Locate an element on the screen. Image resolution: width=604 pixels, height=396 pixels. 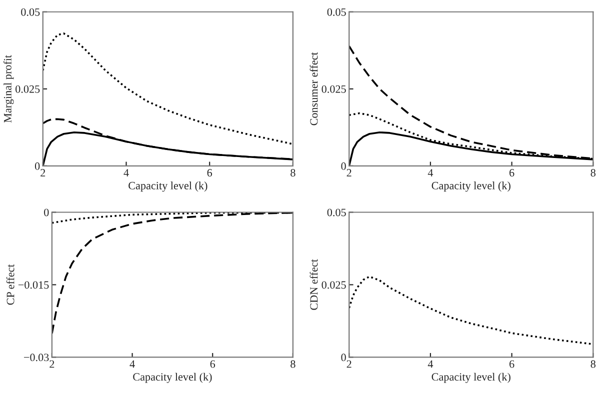
y-tick-label: −0.03 is located at coordinates (36, 358).